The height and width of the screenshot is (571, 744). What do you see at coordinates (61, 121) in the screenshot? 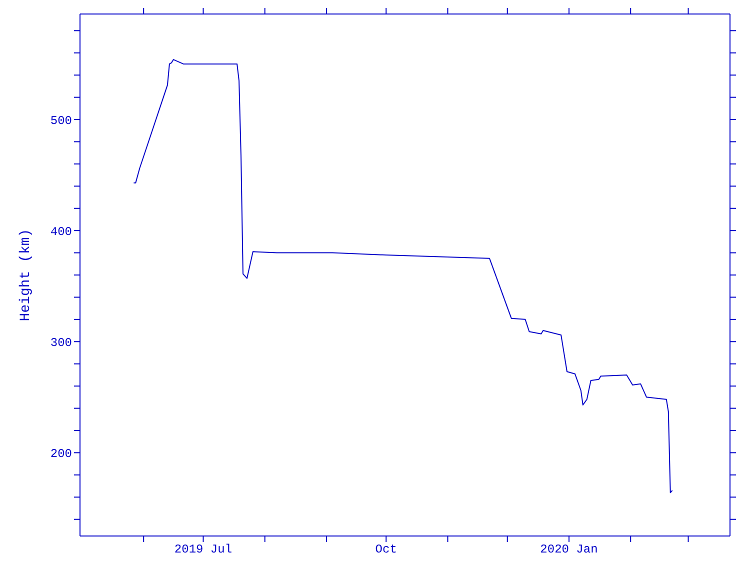
I see `y-tick-label: 500` at bounding box center [61, 121].